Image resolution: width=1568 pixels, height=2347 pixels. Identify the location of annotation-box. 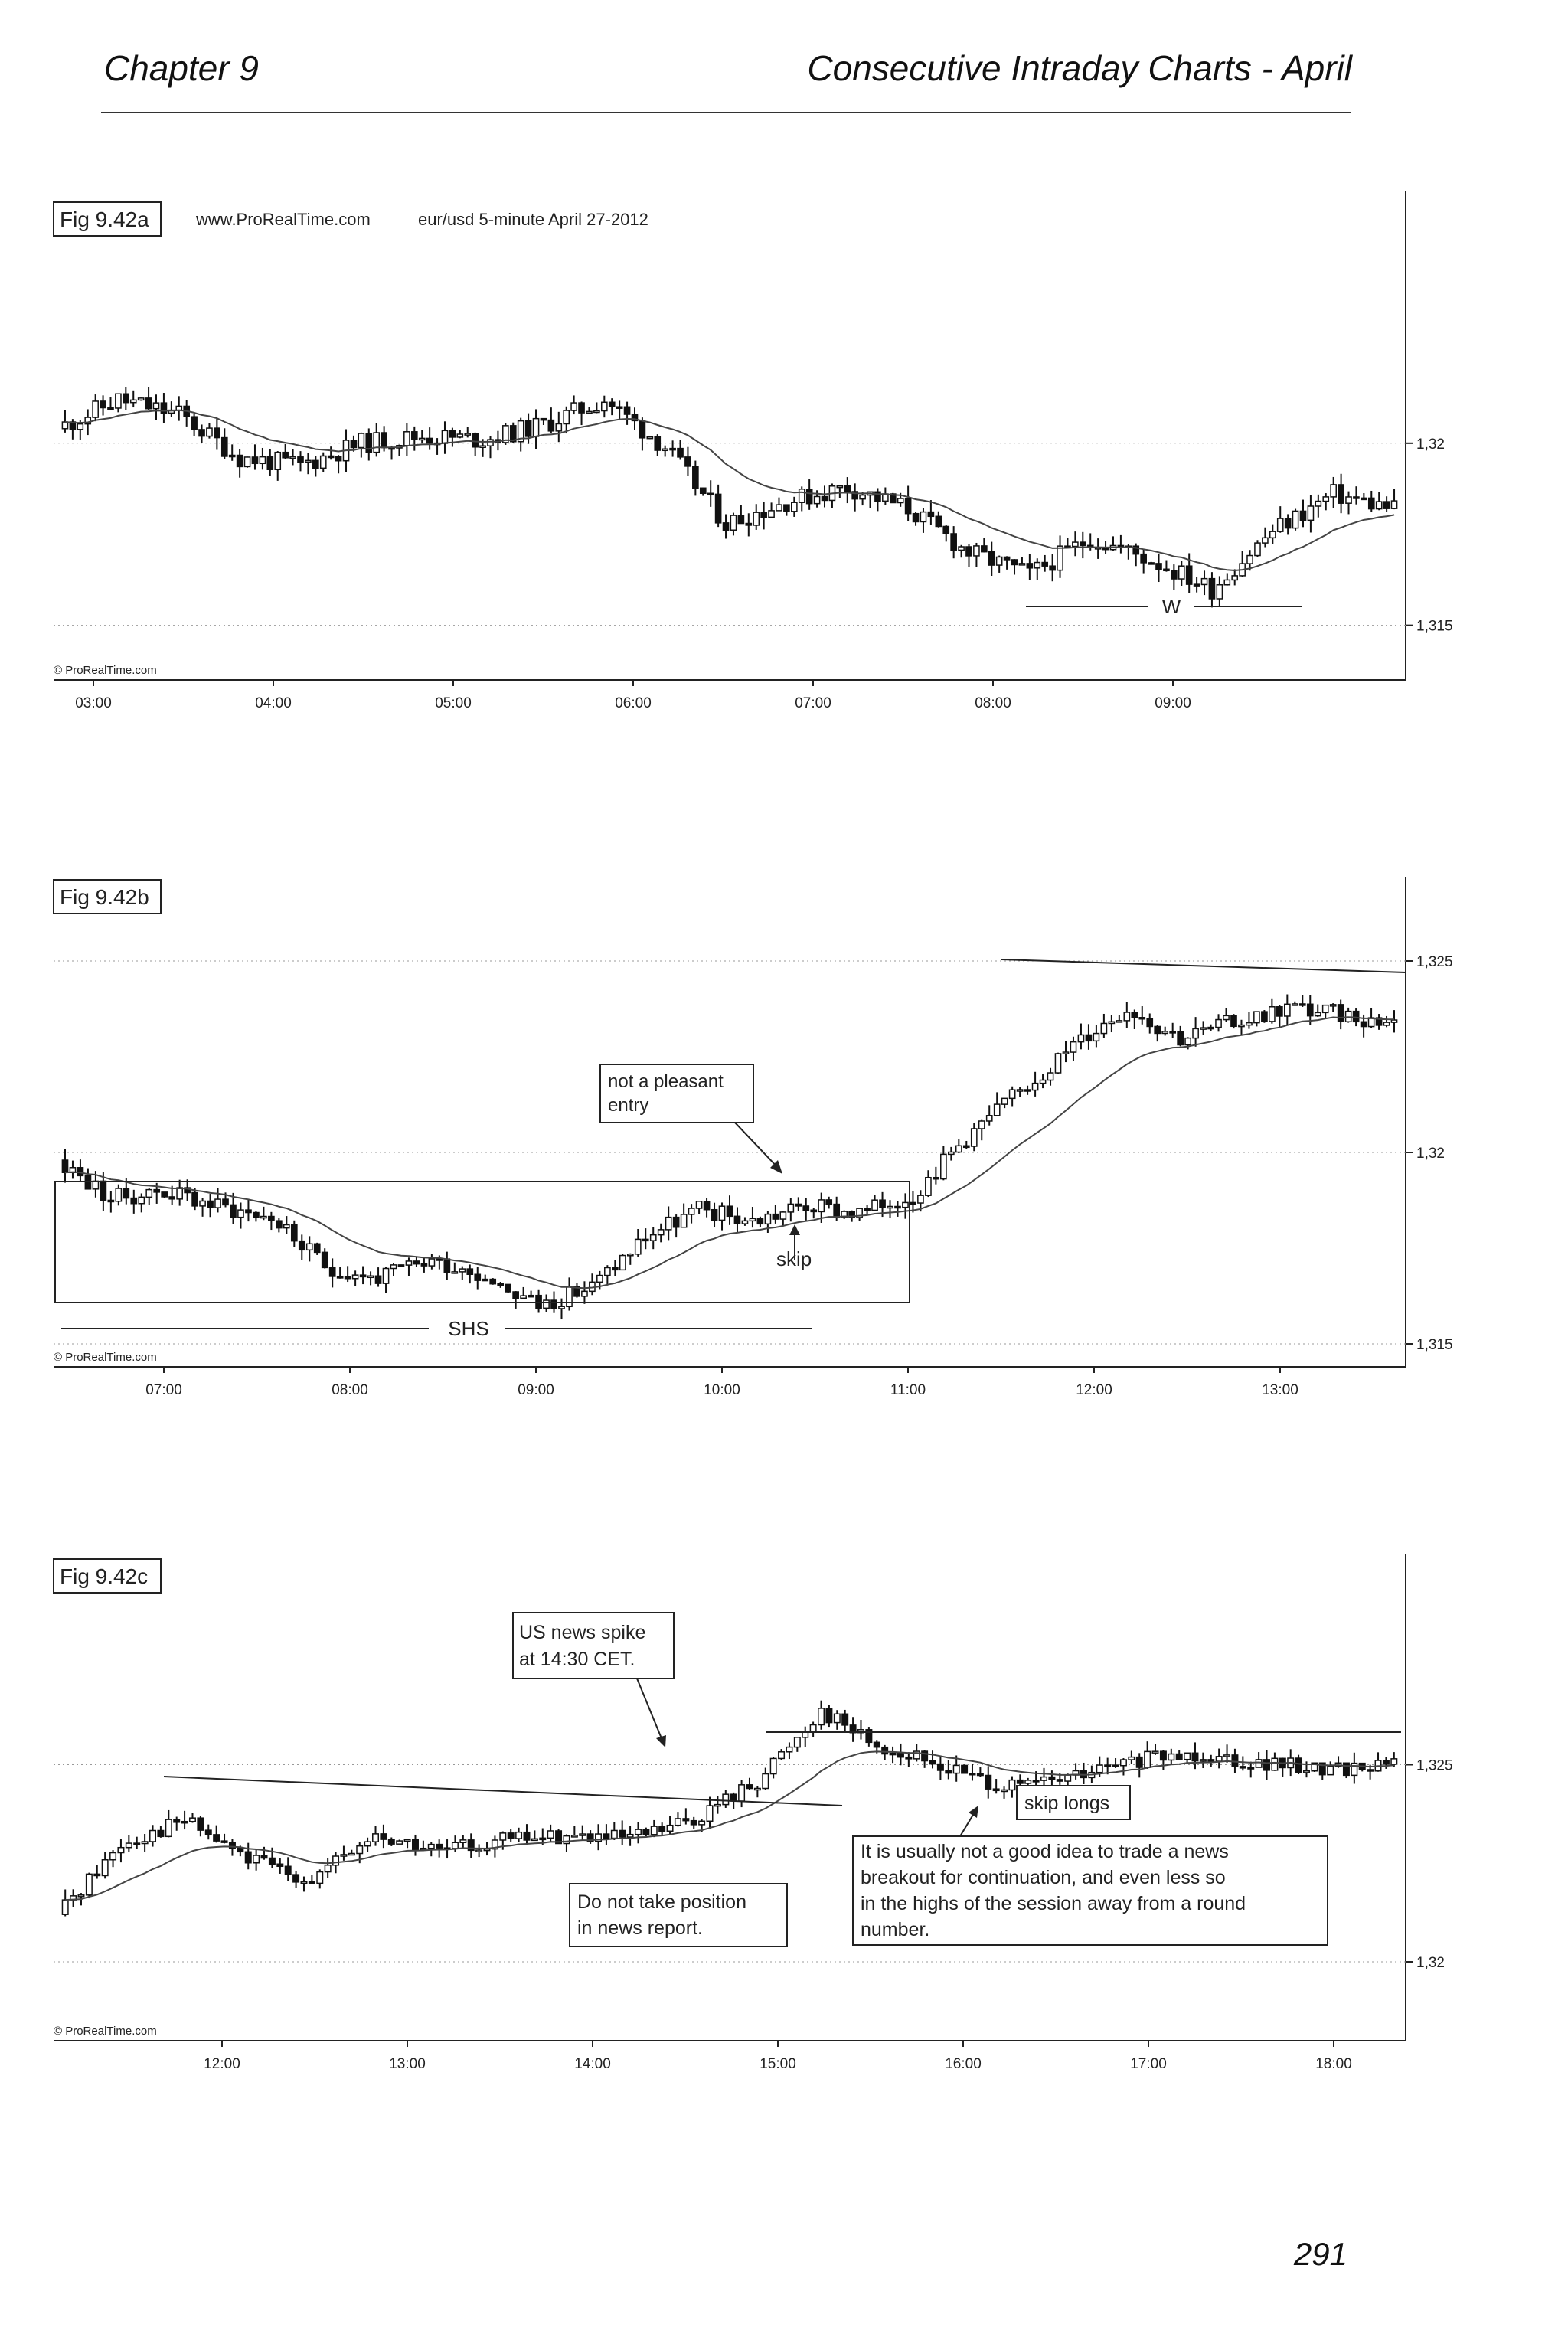
(1090, 1891).